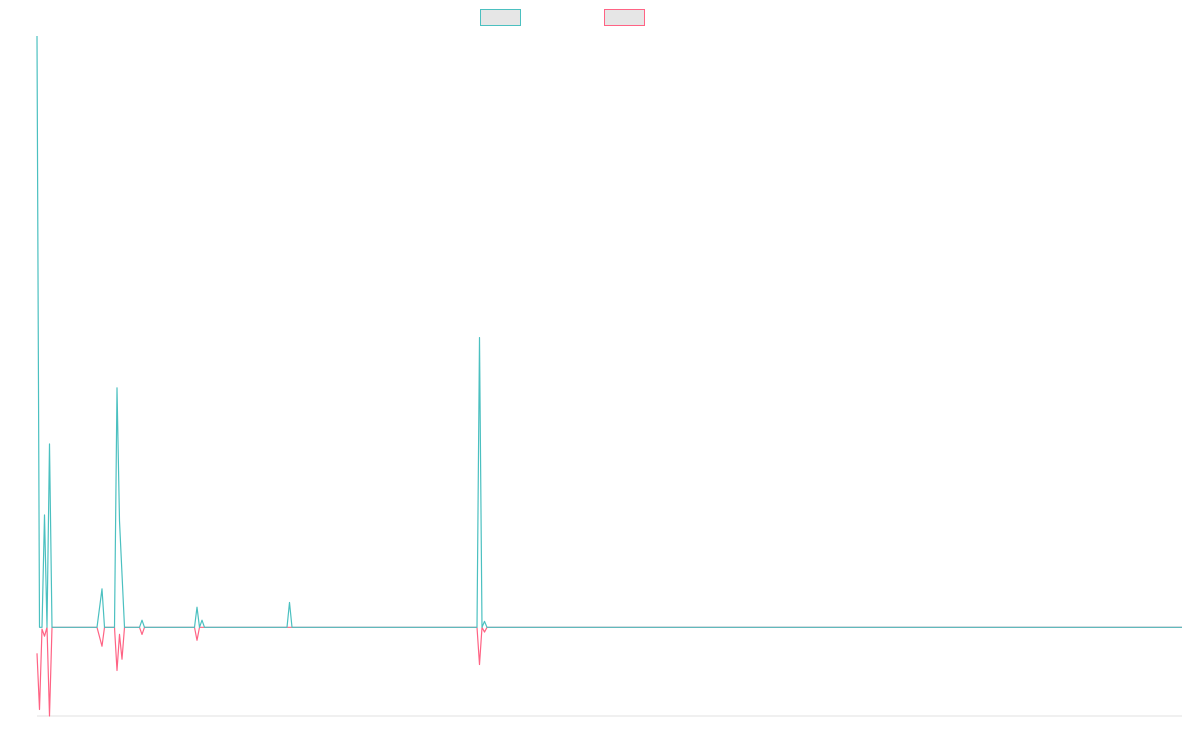 The height and width of the screenshot is (750, 1200). Describe the element at coordinates (562, 17) in the screenshot. I see `legend` at that location.